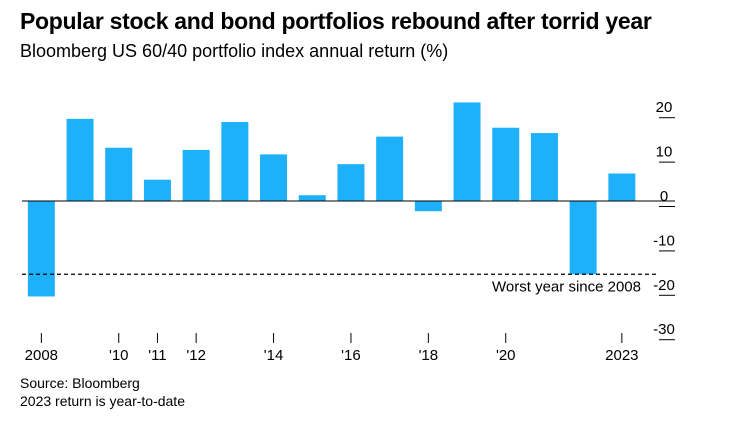 Image resolution: width=729 pixels, height=423 pixels. Describe the element at coordinates (102, 401) in the screenshot. I see `footnote: 2023 return is year-to-date` at that location.